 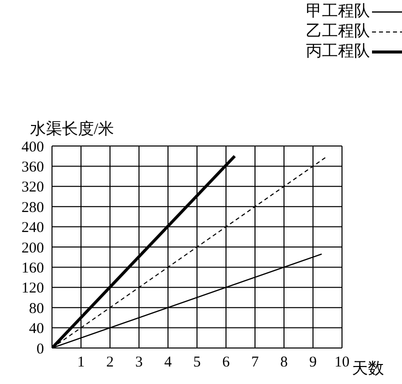 I want to click on legend-label: 甲工程队, so click(x=338, y=12).